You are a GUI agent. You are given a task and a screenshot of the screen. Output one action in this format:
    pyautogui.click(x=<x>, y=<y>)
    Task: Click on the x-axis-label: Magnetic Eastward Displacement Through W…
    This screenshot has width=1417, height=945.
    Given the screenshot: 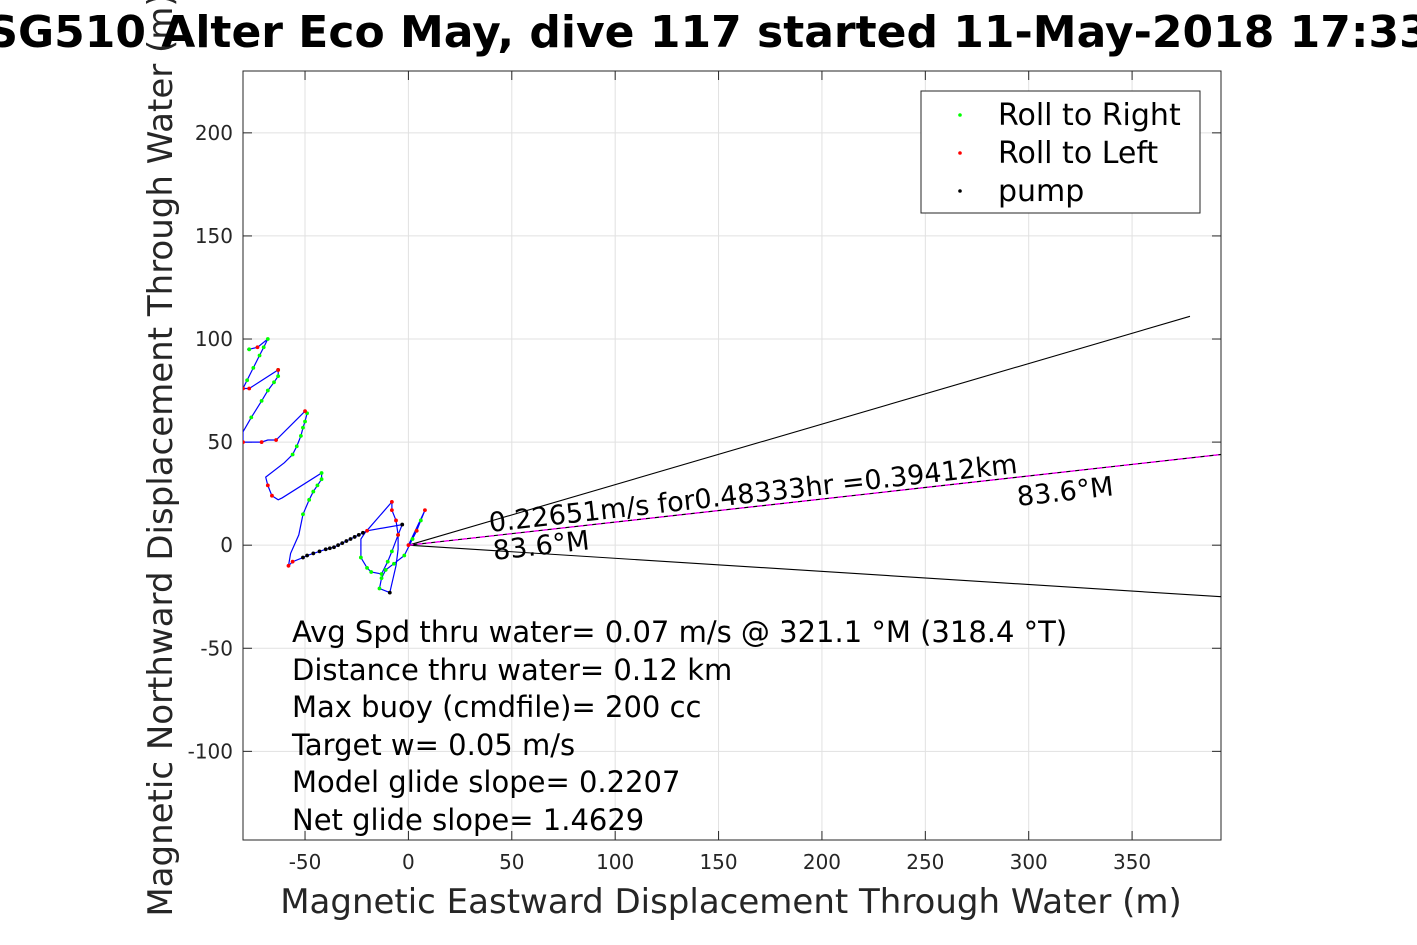 What is the action you would take?
    pyautogui.click(x=731, y=902)
    